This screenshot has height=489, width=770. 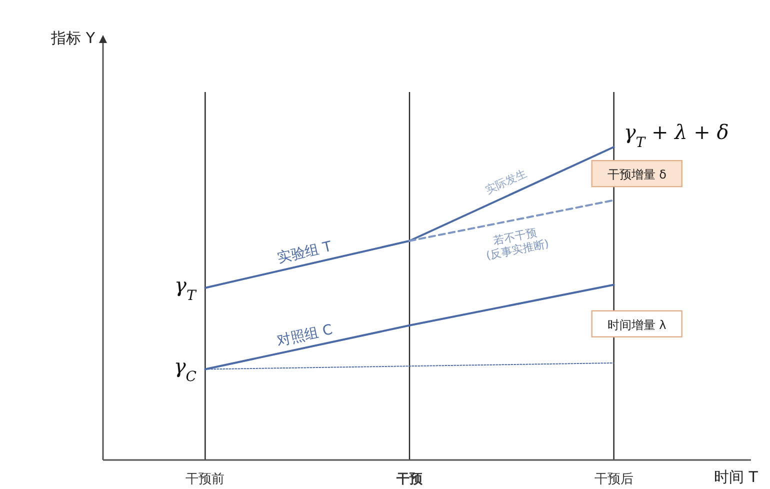 I want to click on text: 对照组 C, so click(x=305, y=336).